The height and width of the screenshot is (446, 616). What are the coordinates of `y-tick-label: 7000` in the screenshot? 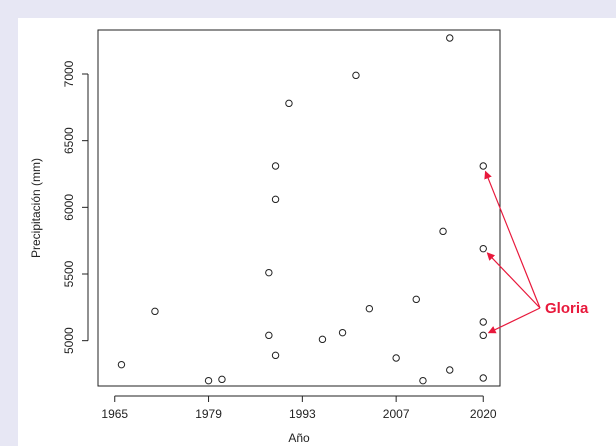 It's located at (69, 73).